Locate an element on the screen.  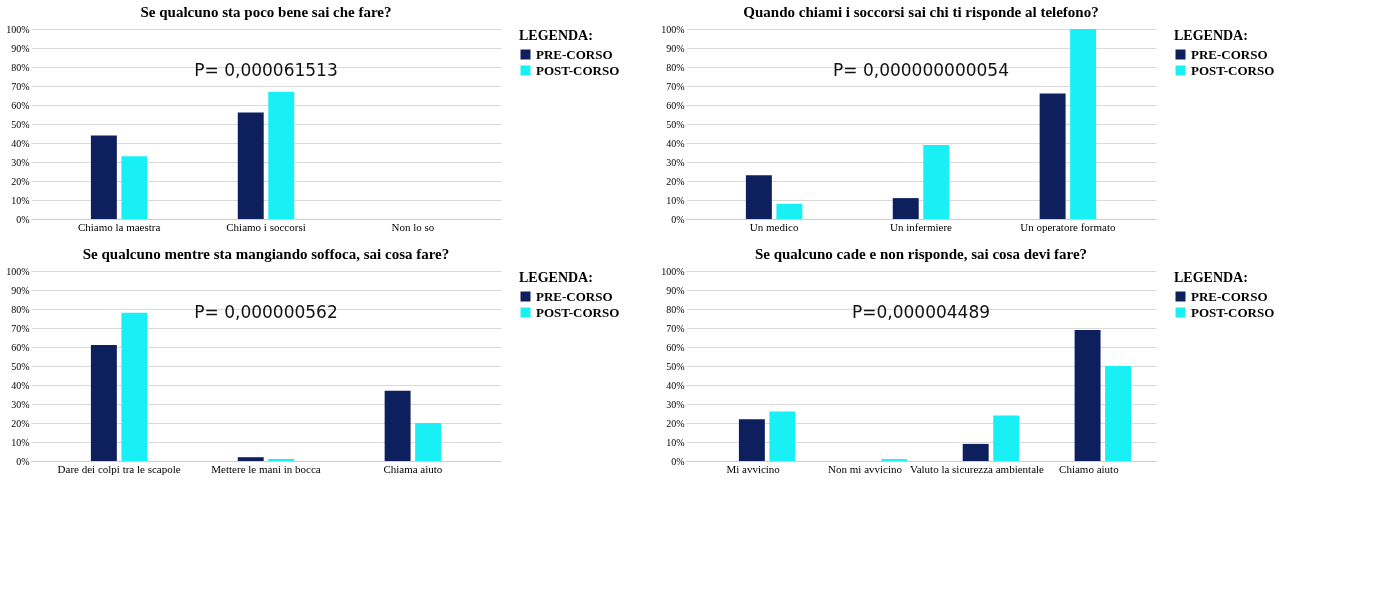
x-tick-label: Chiama aiuto is located at coordinates (413, 468).